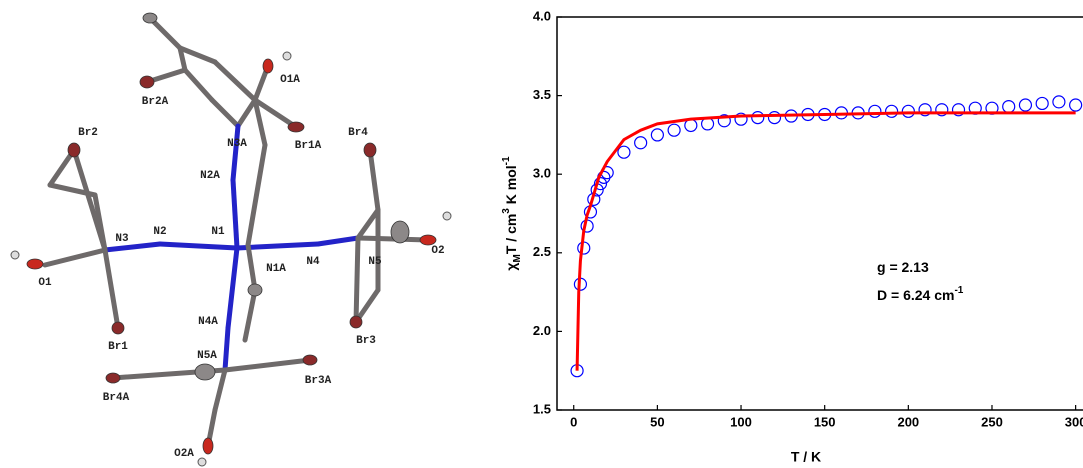 The image size is (1083, 468). What do you see at coordinates (542, 251) in the screenshot?
I see `y-tick-label: 2.5` at bounding box center [542, 251].